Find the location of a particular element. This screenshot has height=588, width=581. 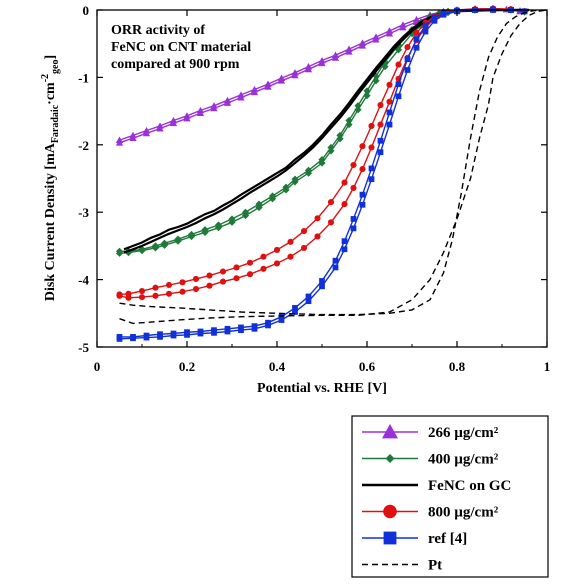

legend-box is located at coordinates (450, 496).